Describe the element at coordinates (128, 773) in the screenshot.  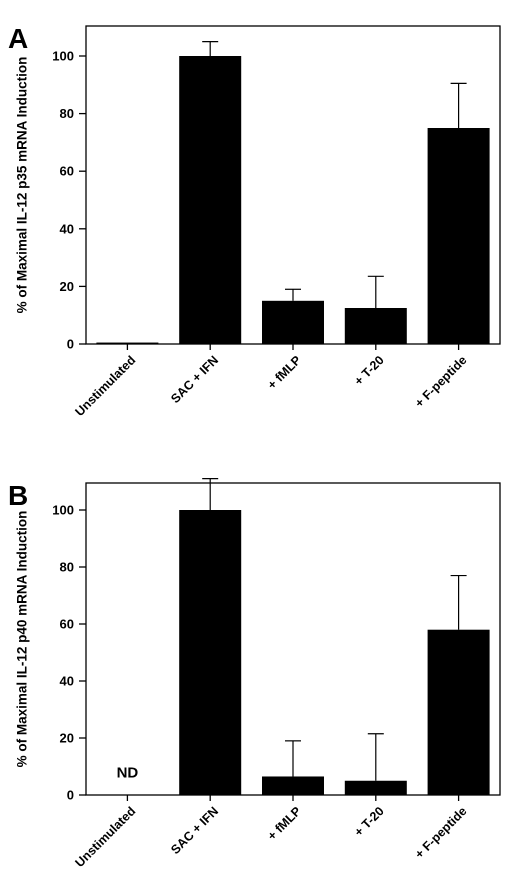
I see `annotation-nd: ND` at that location.